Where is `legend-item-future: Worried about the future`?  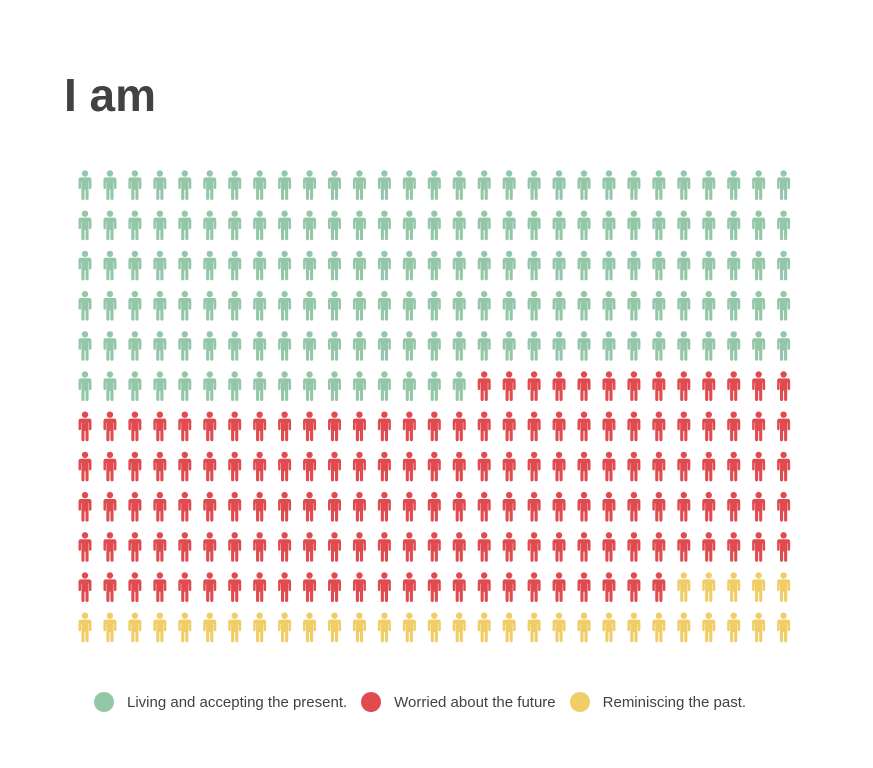
legend-item-future: Worried about the future is located at coordinates (458, 702).